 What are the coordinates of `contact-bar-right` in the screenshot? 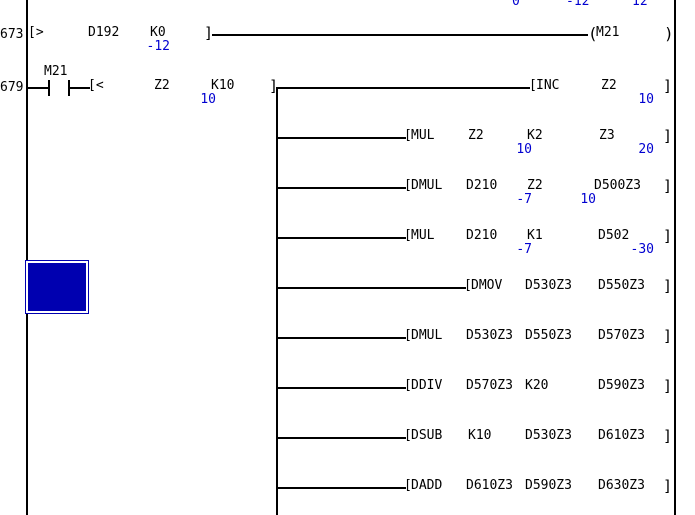 It's located at (69, 88).